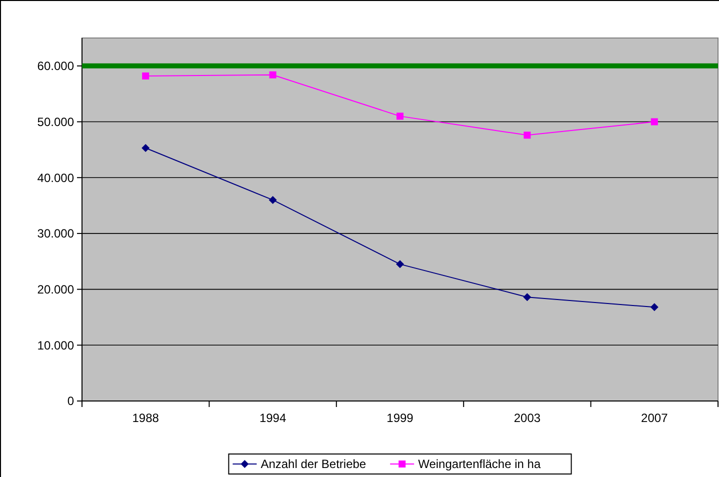  What do you see at coordinates (654, 418) in the screenshot?
I see `x-tick-label: 2007` at bounding box center [654, 418].